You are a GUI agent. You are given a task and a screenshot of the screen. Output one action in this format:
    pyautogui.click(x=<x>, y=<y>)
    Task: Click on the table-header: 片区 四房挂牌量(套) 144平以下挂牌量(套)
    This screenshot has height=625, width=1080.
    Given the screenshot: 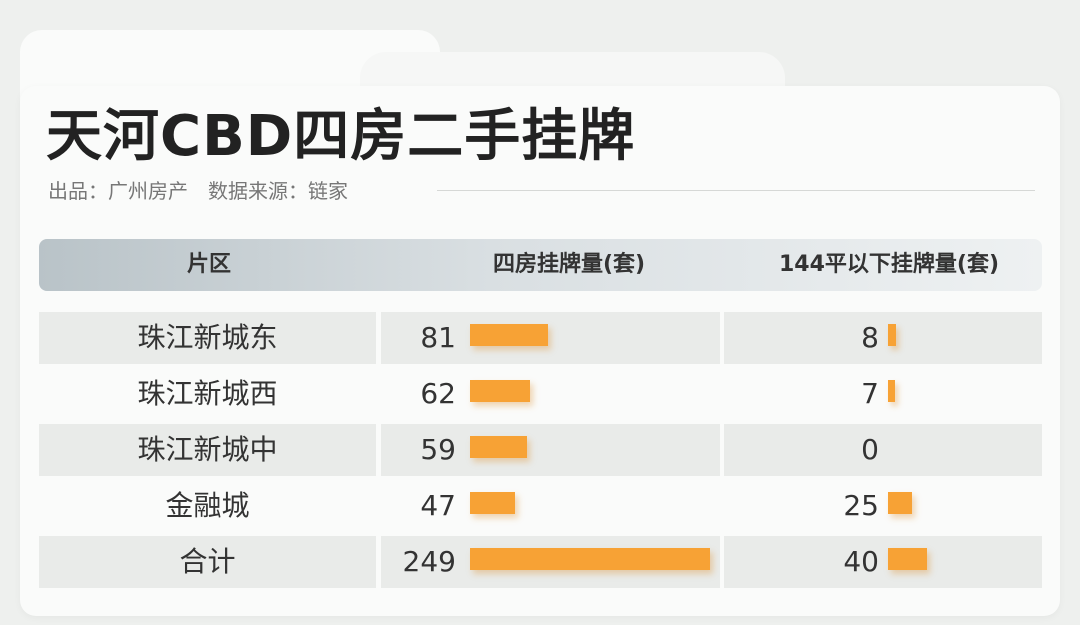 What is the action you would take?
    pyautogui.click(x=540, y=265)
    